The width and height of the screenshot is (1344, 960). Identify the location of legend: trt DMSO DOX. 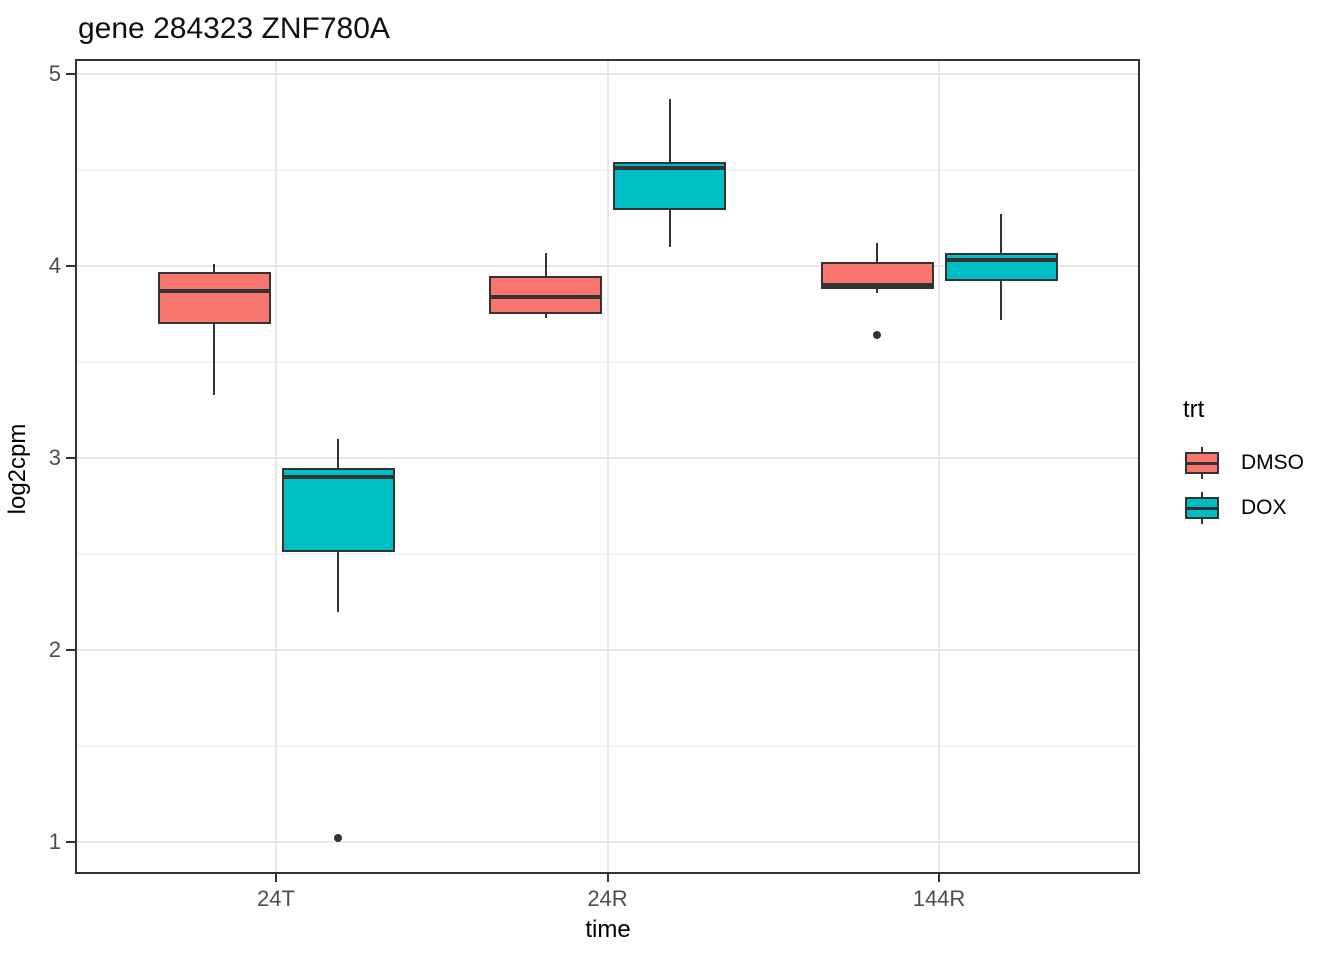
(1243, 465).